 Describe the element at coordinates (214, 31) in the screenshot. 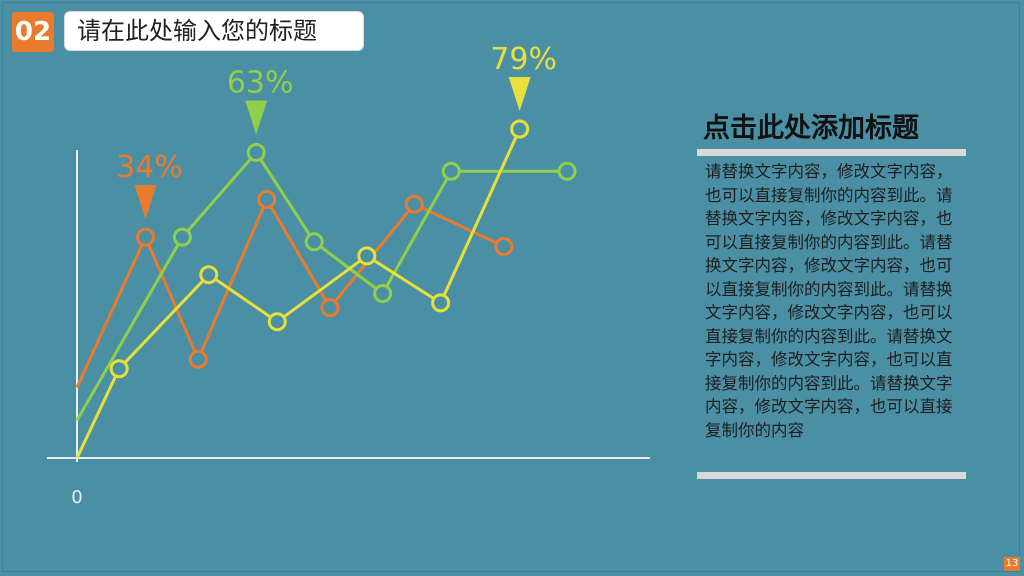

I see `slide-title: 请在此处输入您的标题` at that location.